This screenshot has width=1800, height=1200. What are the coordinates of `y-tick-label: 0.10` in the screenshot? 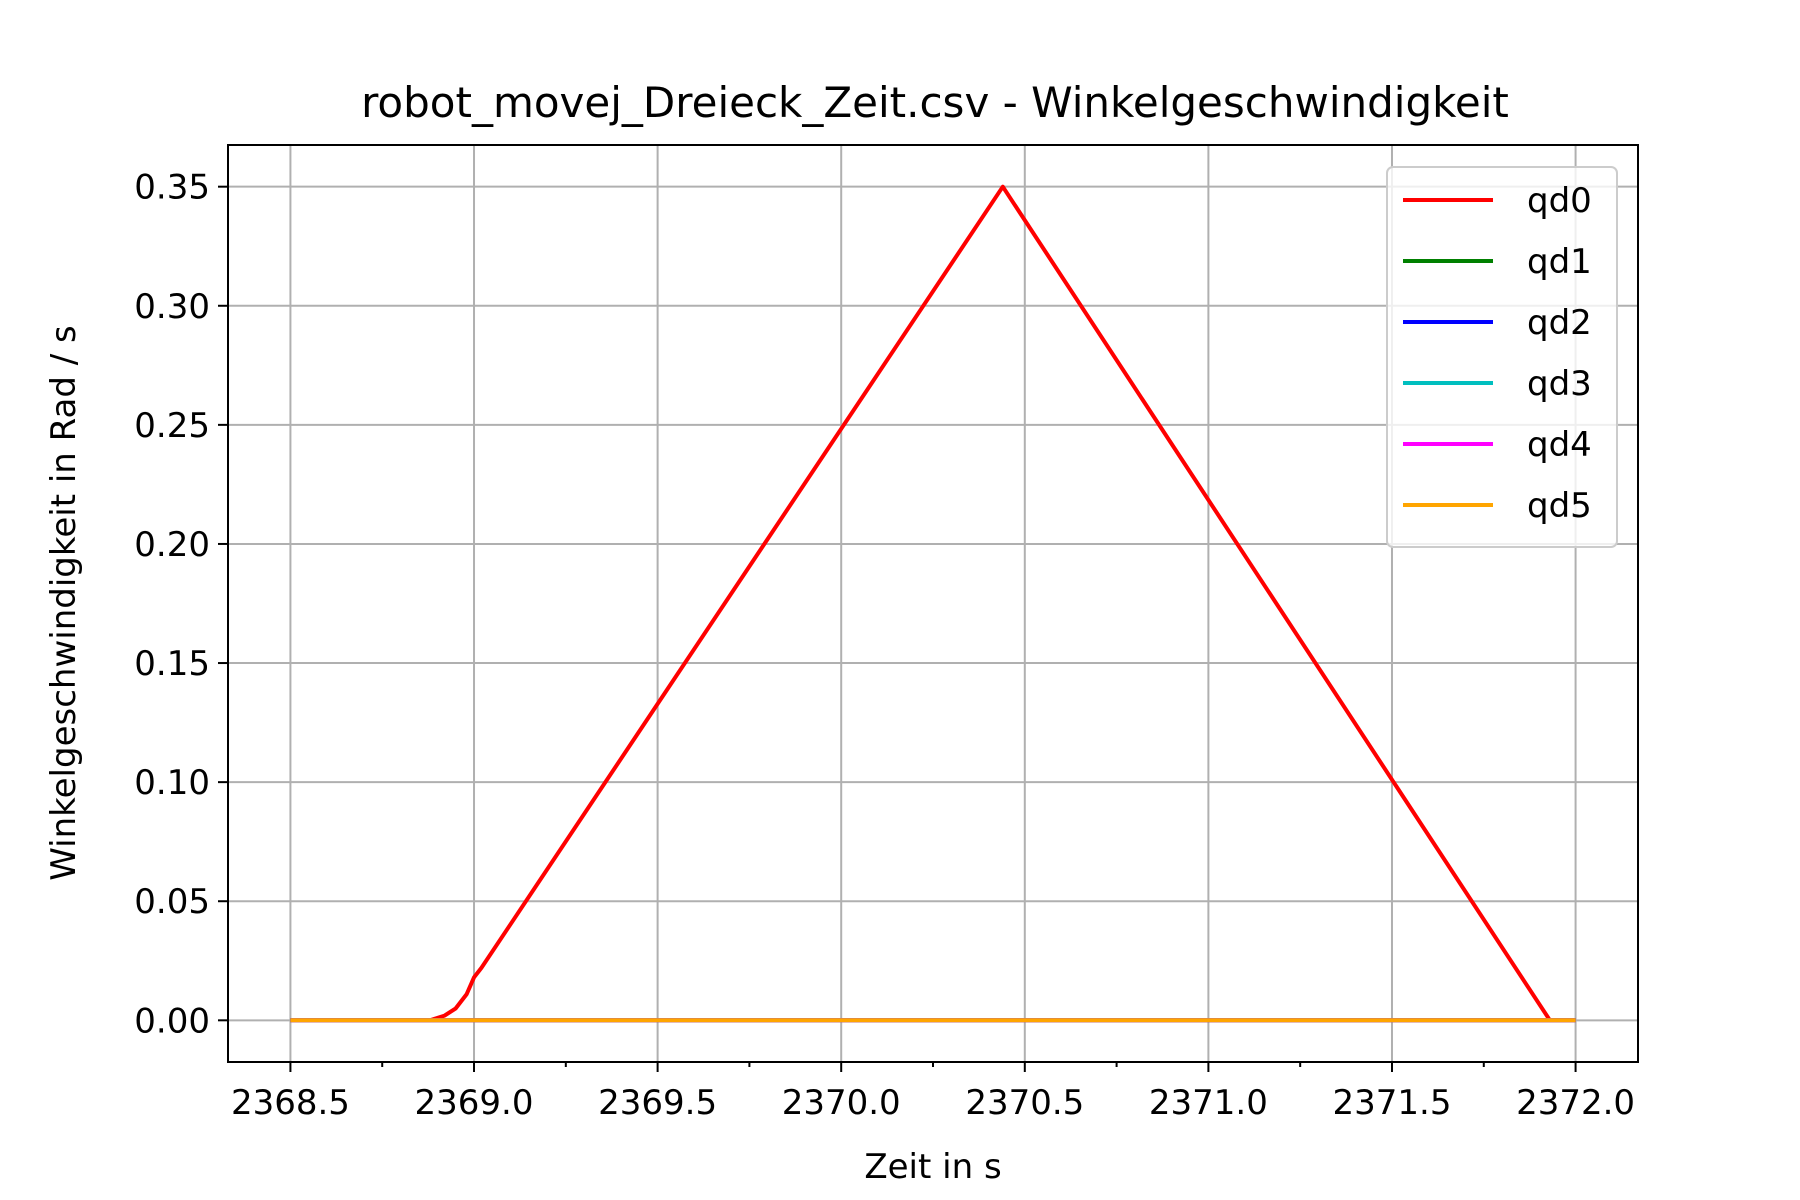 It's located at (172, 783).